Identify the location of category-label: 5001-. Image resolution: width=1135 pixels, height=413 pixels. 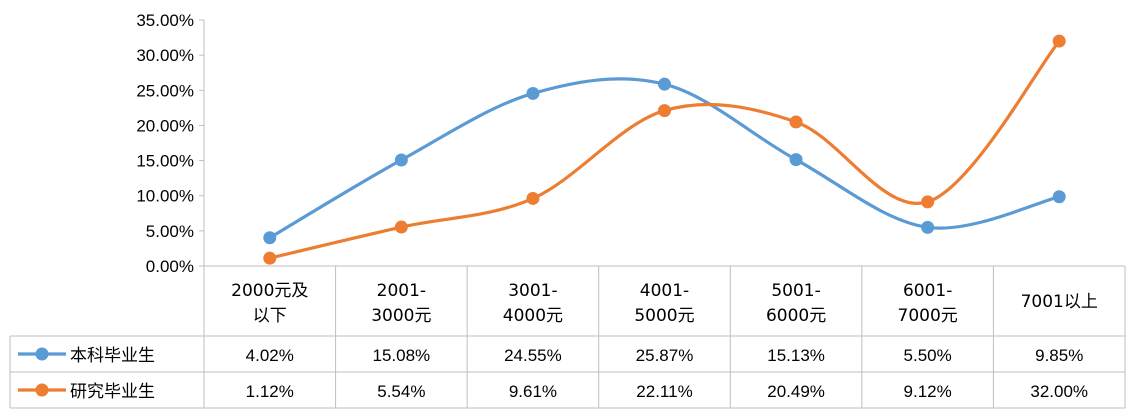
(795, 291).